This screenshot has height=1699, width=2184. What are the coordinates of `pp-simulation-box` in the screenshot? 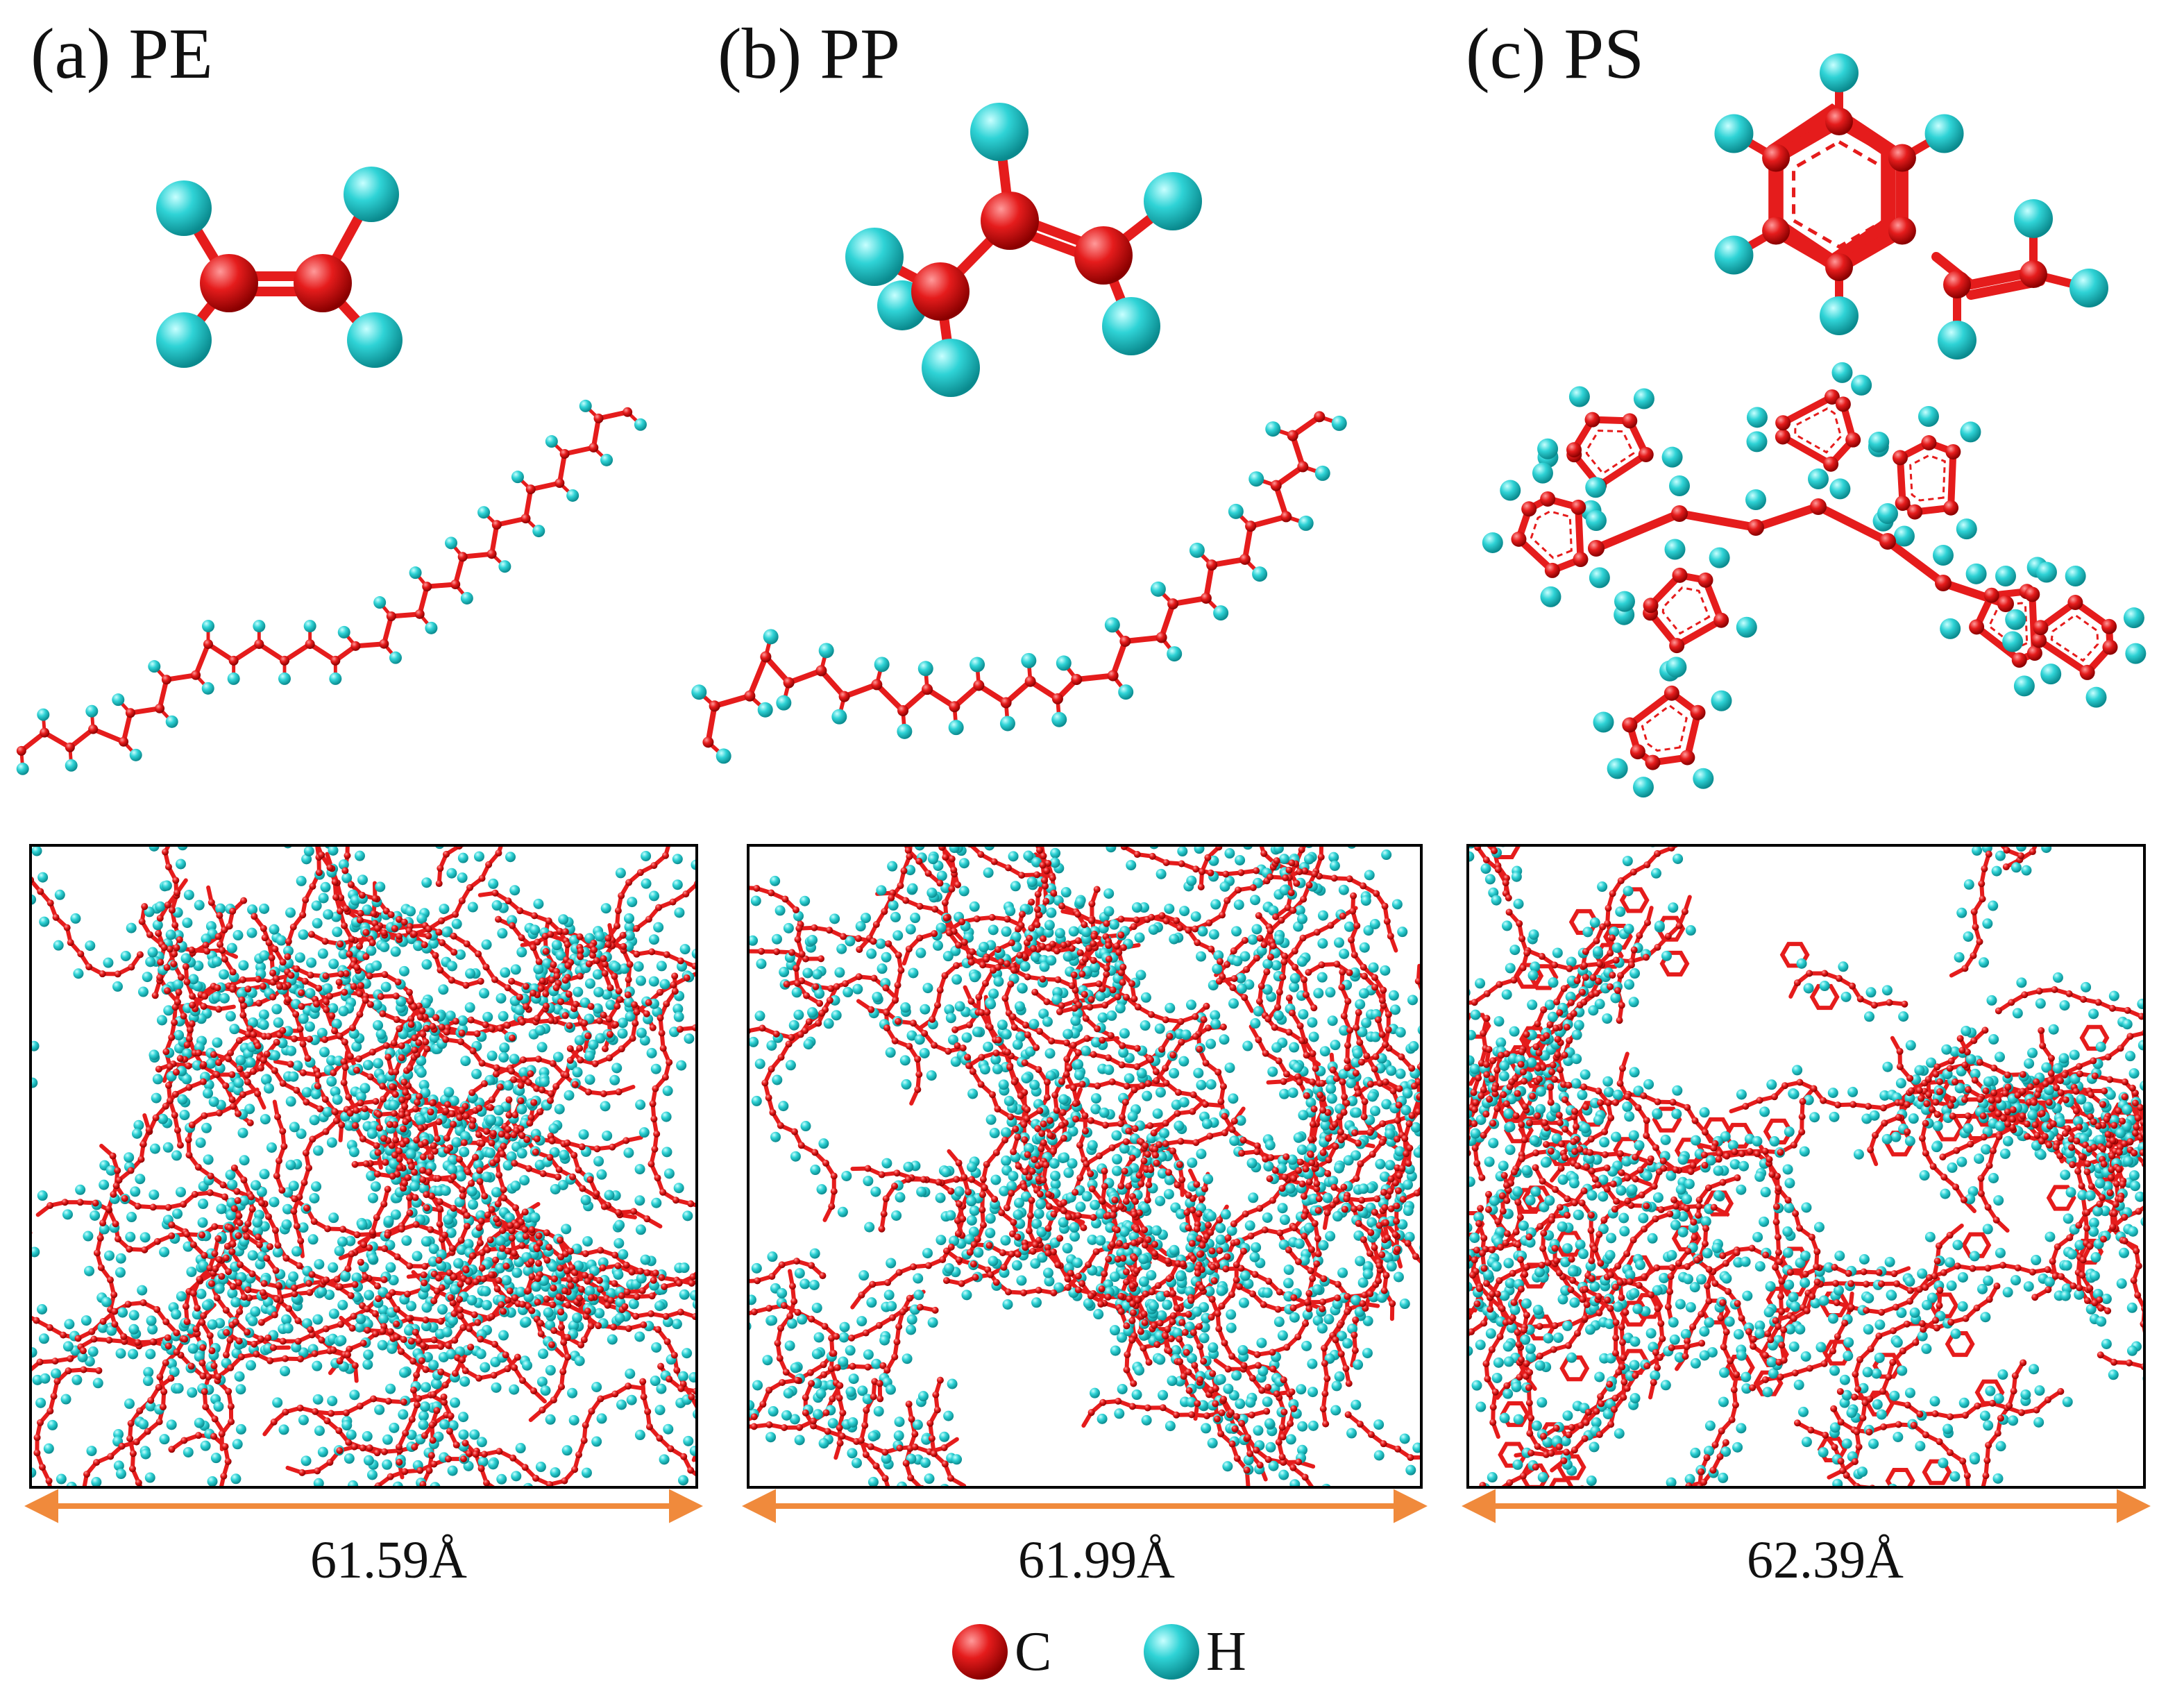 It's located at (1085, 1166).